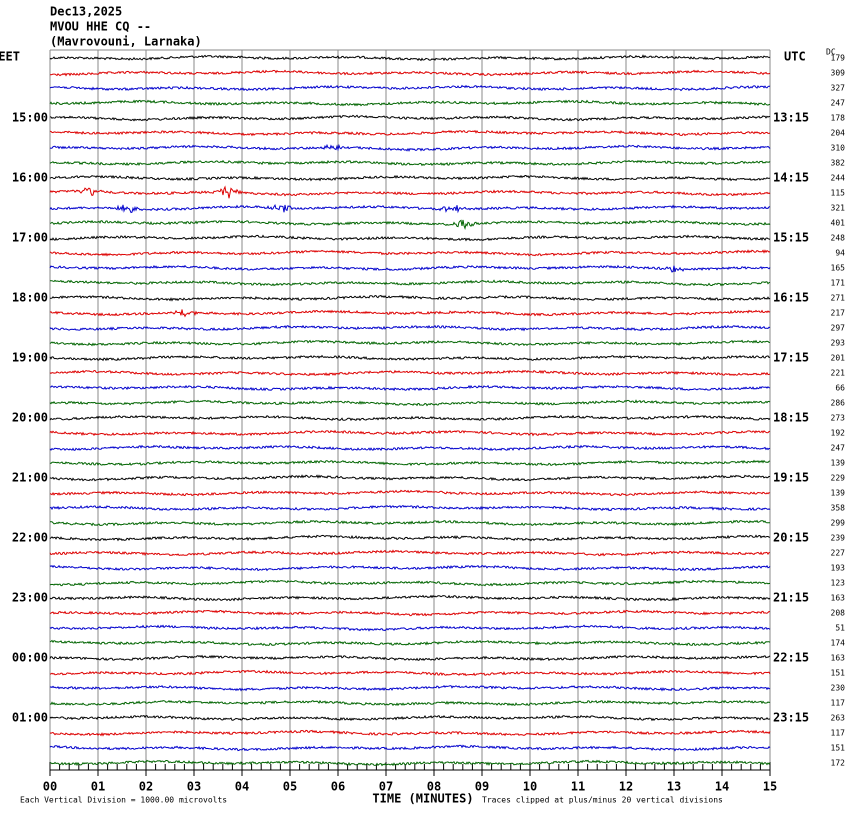 This screenshot has width=850, height=814. I want to click on eet-time-label: 23:00, so click(30, 598).